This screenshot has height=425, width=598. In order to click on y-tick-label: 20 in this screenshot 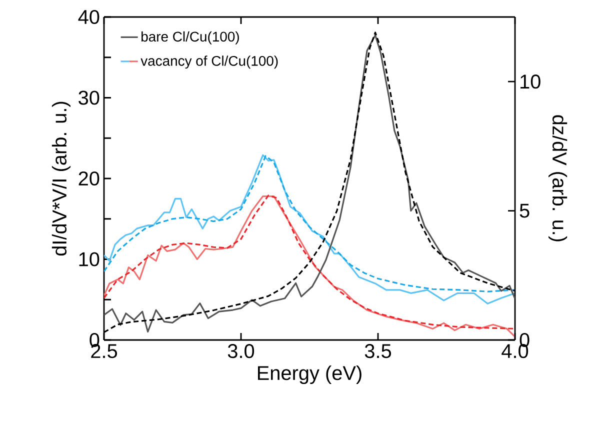, I will do `click(89, 178)`.